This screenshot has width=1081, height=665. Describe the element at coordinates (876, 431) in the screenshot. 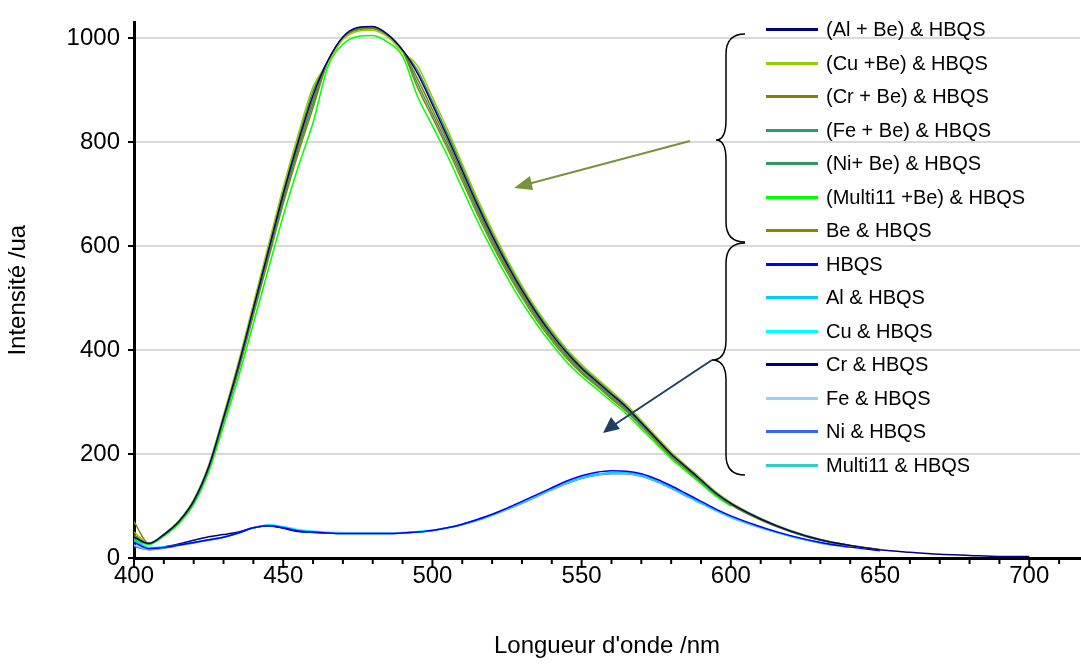

I see `legend-label: Ni & HBQS` at that location.